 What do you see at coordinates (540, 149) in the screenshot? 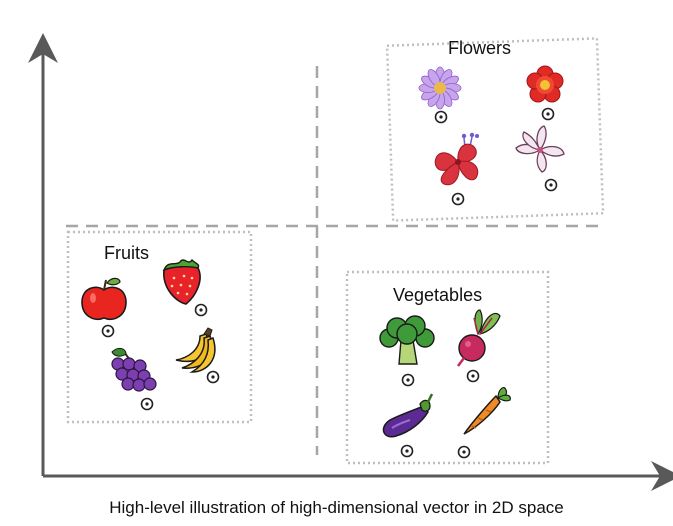
I see `lily-icon` at bounding box center [540, 149].